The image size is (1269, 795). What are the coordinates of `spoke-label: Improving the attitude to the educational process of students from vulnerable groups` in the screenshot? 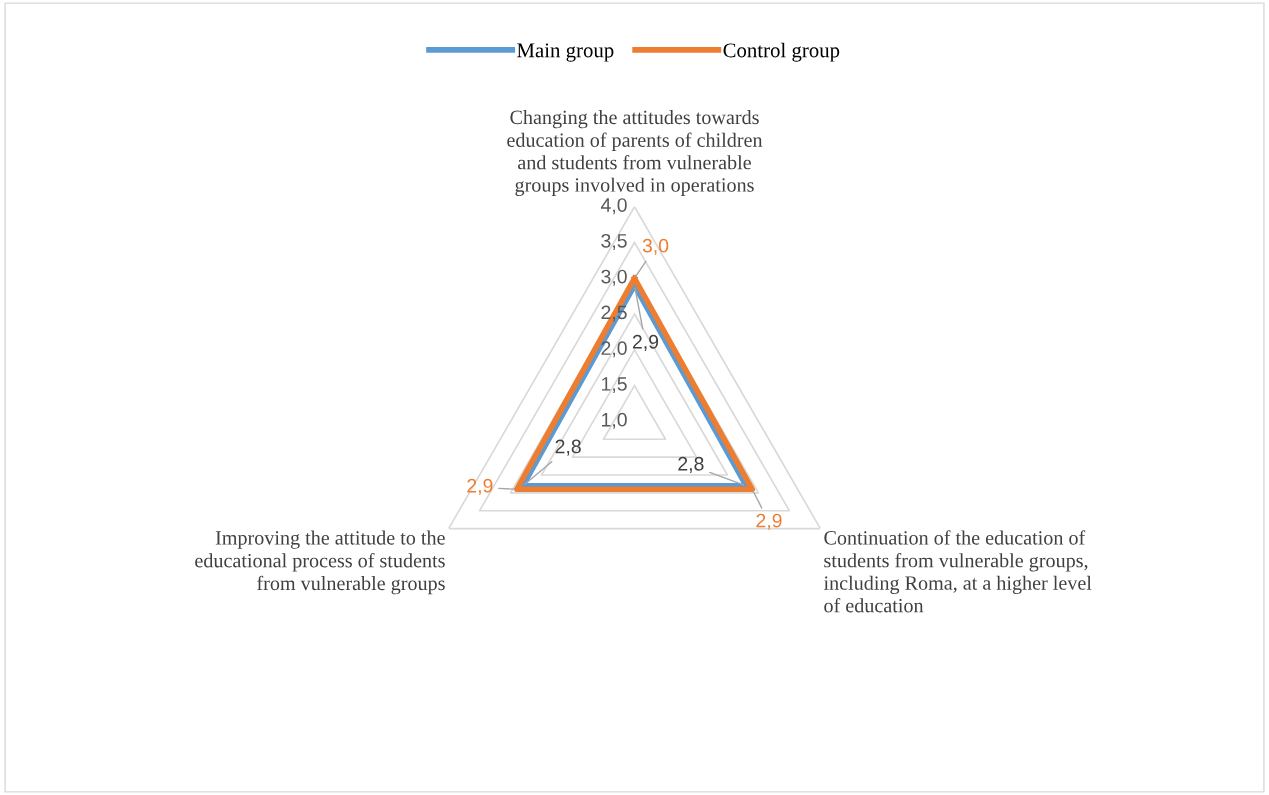 It's located at (320, 562).